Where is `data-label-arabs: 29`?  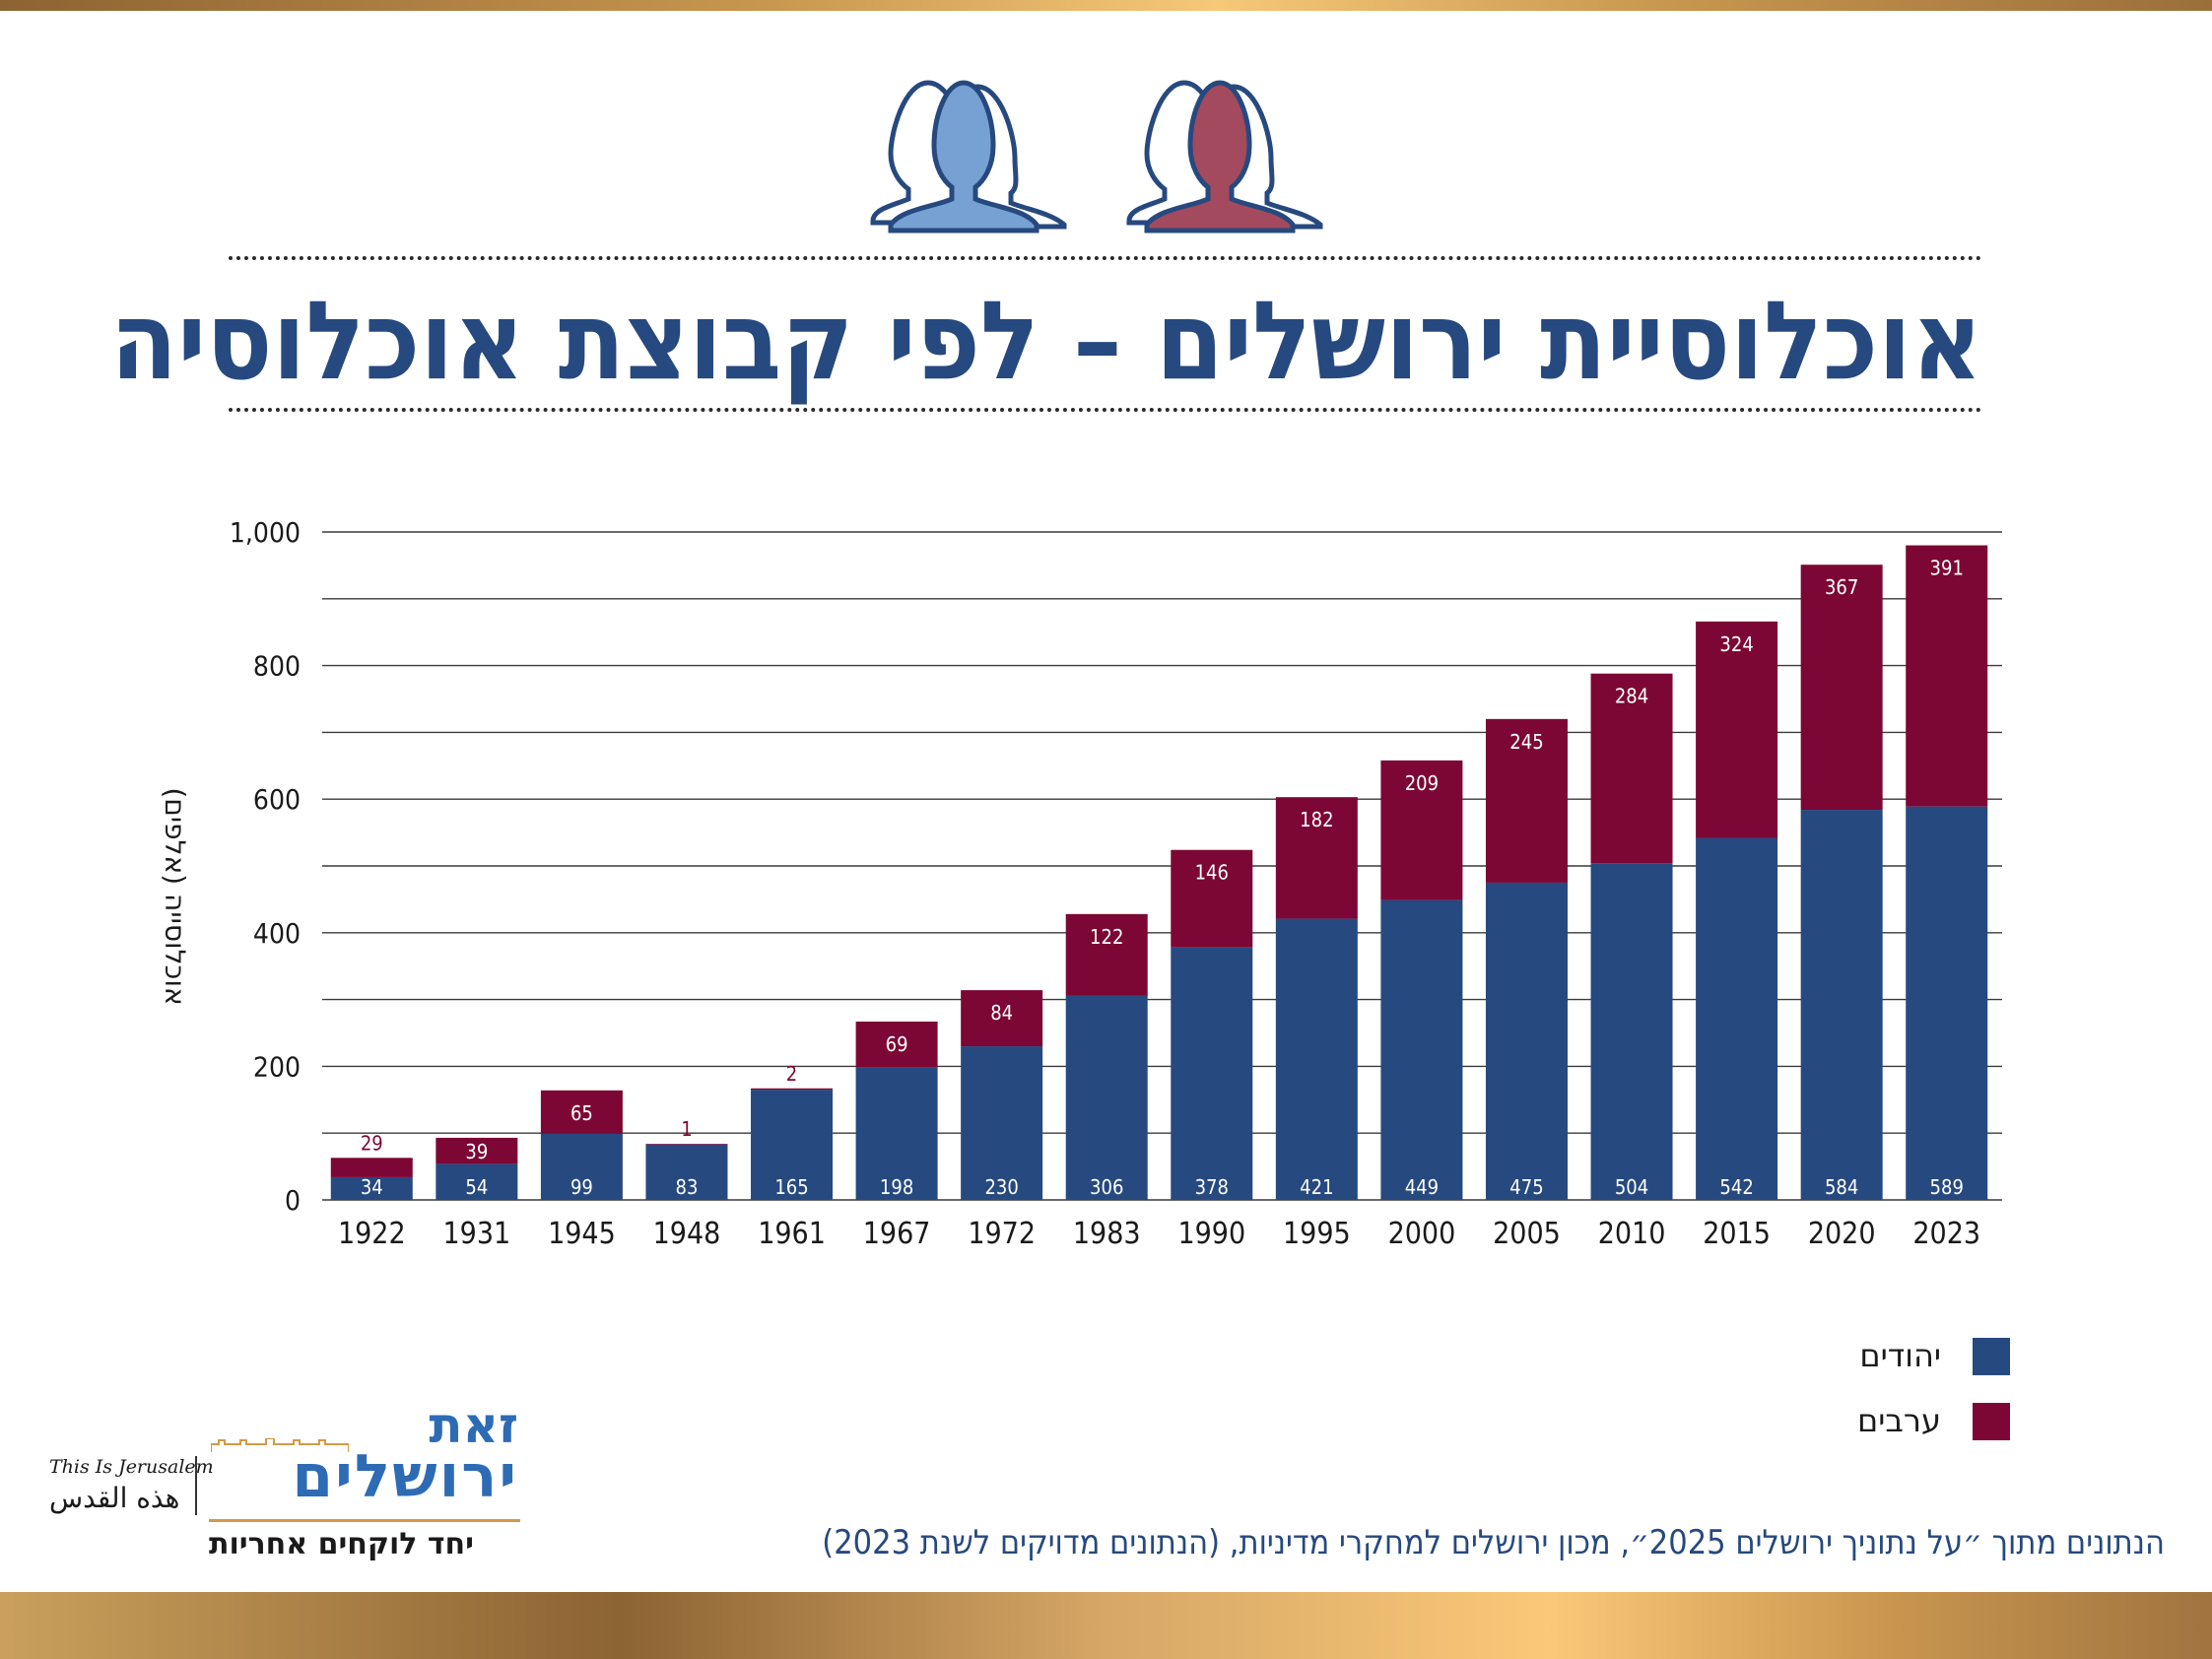
data-label-arabs: 29 is located at coordinates (372, 1143).